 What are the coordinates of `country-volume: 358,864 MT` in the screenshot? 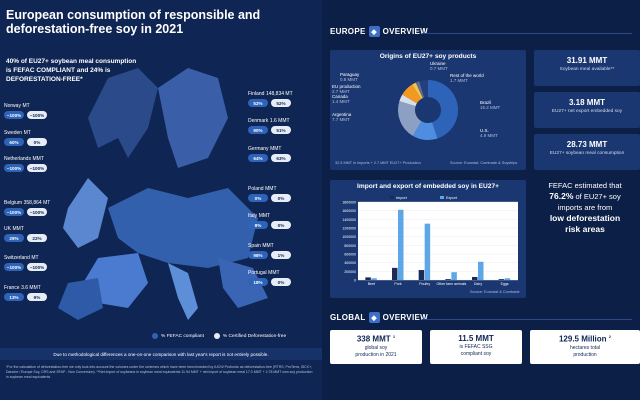 It's located at (37, 203).